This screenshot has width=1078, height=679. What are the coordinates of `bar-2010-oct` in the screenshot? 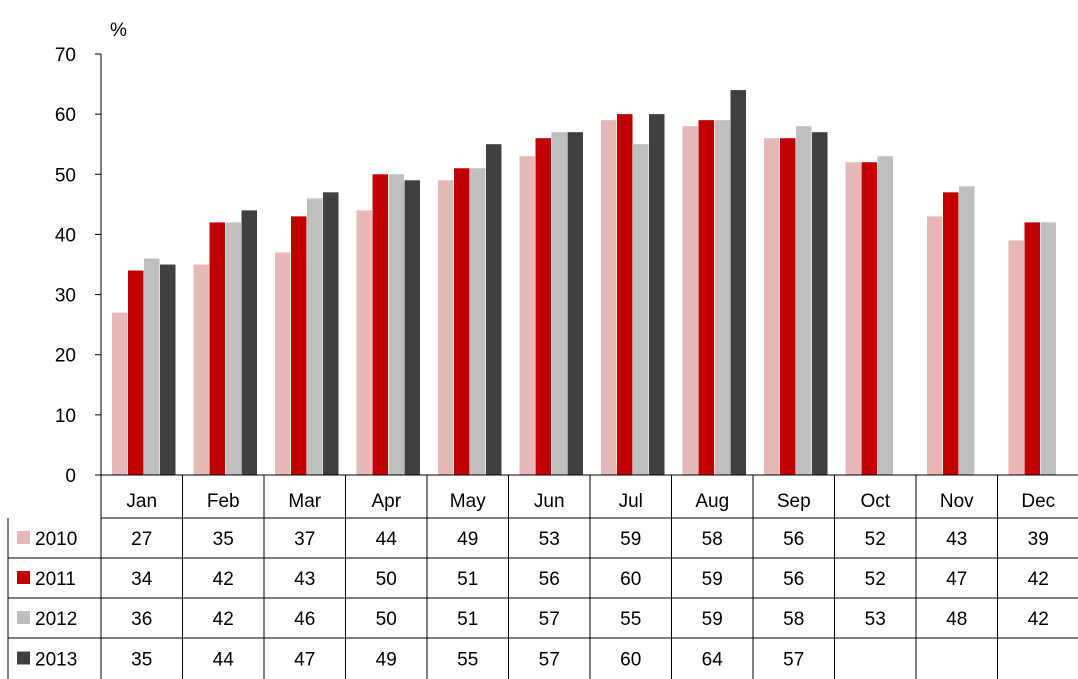 It's located at (853, 318).